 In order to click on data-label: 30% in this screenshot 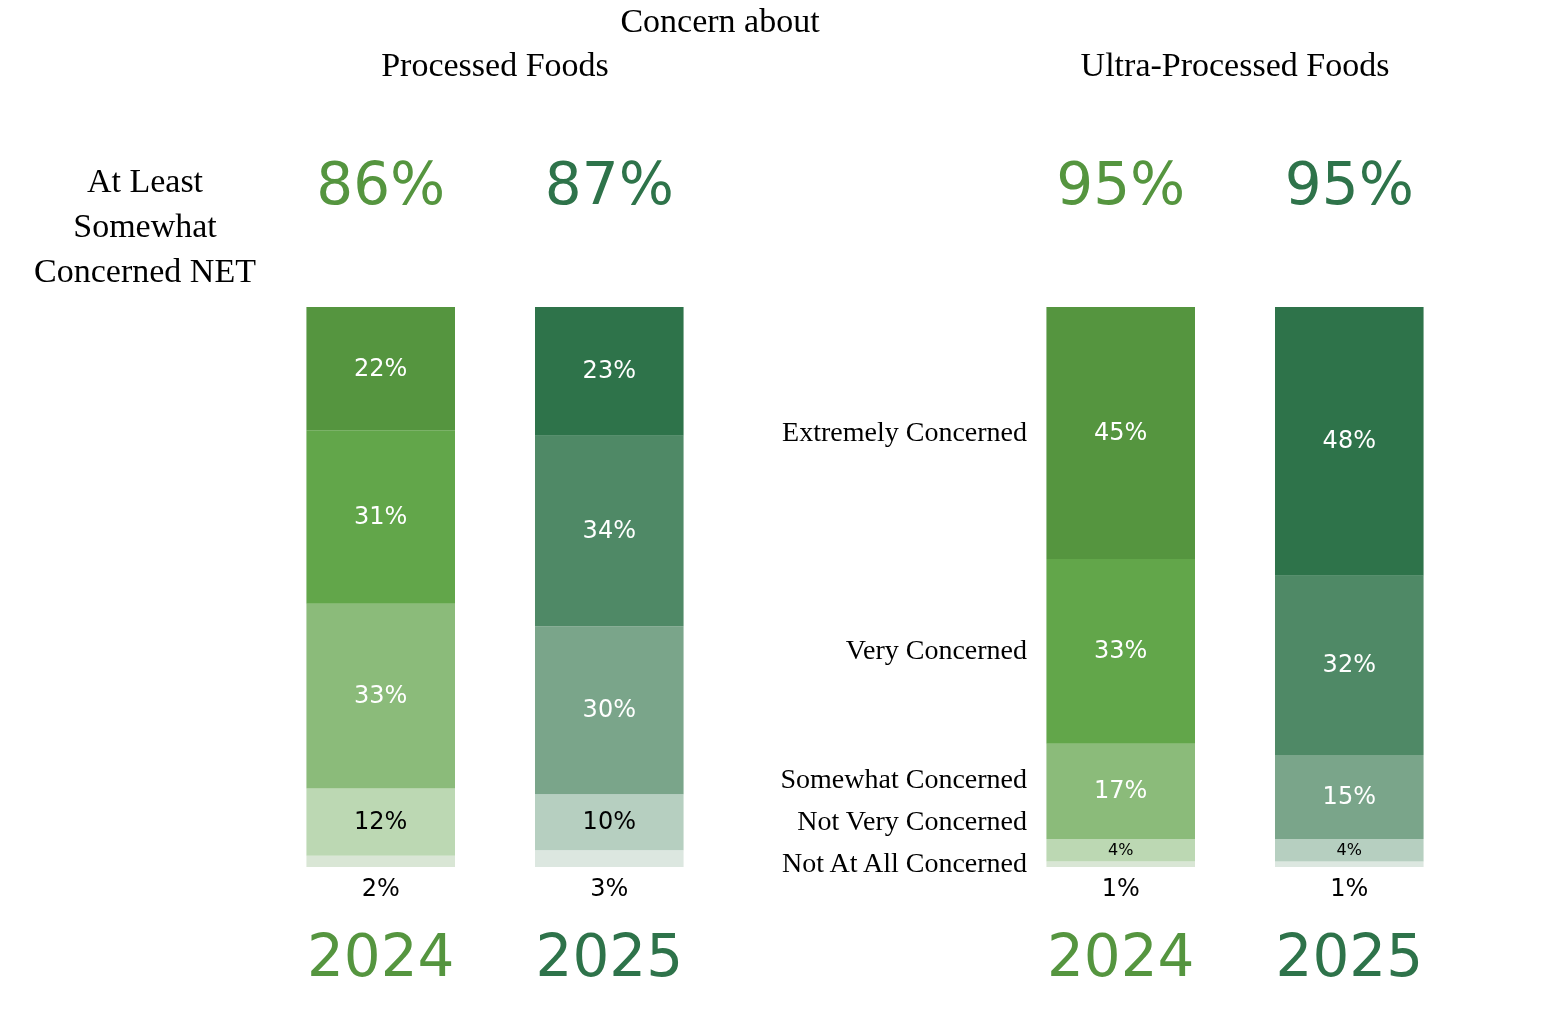, I will do `click(609, 709)`.